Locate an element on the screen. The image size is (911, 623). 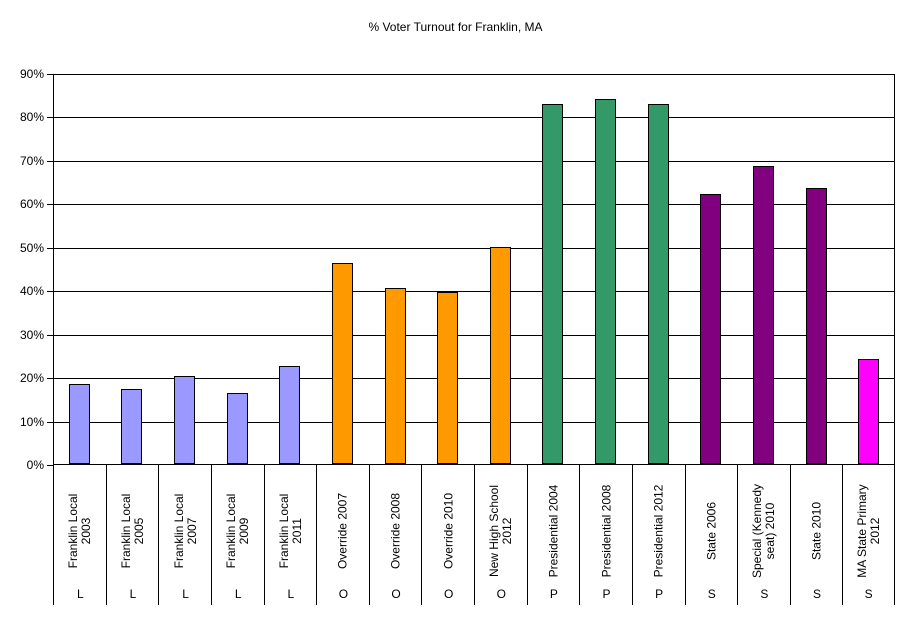
x-category-label: Franklin Local 2009 is located at coordinates (238, 531).